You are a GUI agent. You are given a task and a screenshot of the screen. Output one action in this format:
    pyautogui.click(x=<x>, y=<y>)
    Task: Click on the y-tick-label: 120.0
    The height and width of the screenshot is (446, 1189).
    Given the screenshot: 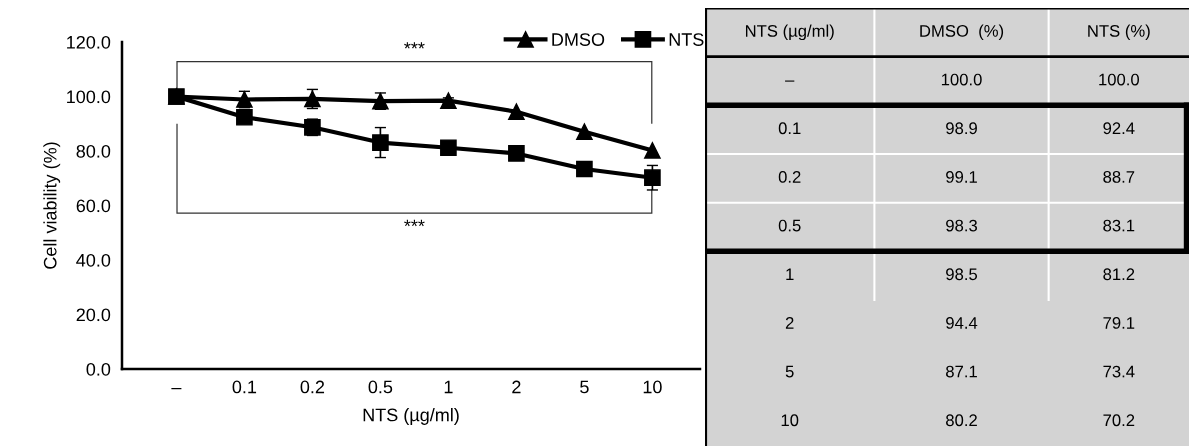 What is the action you would take?
    pyautogui.click(x=89, y=42)
    